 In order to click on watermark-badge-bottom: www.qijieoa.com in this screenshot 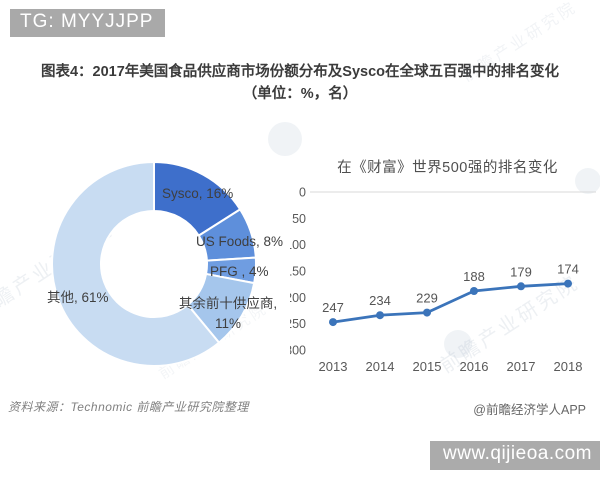, I will do `click(515, 455)`.